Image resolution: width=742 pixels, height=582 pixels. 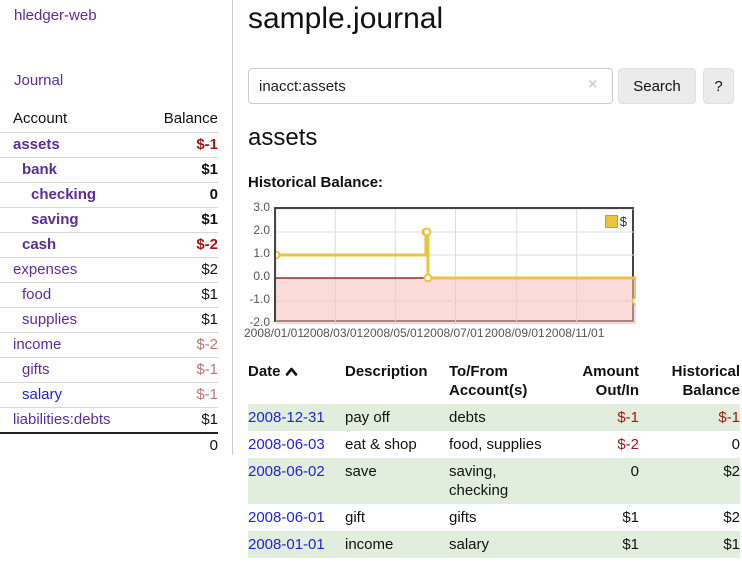 I want to click on transaction-row: 2008-06-03 eat & shop food, supplies $-2 0, so click(x=494, y=444).